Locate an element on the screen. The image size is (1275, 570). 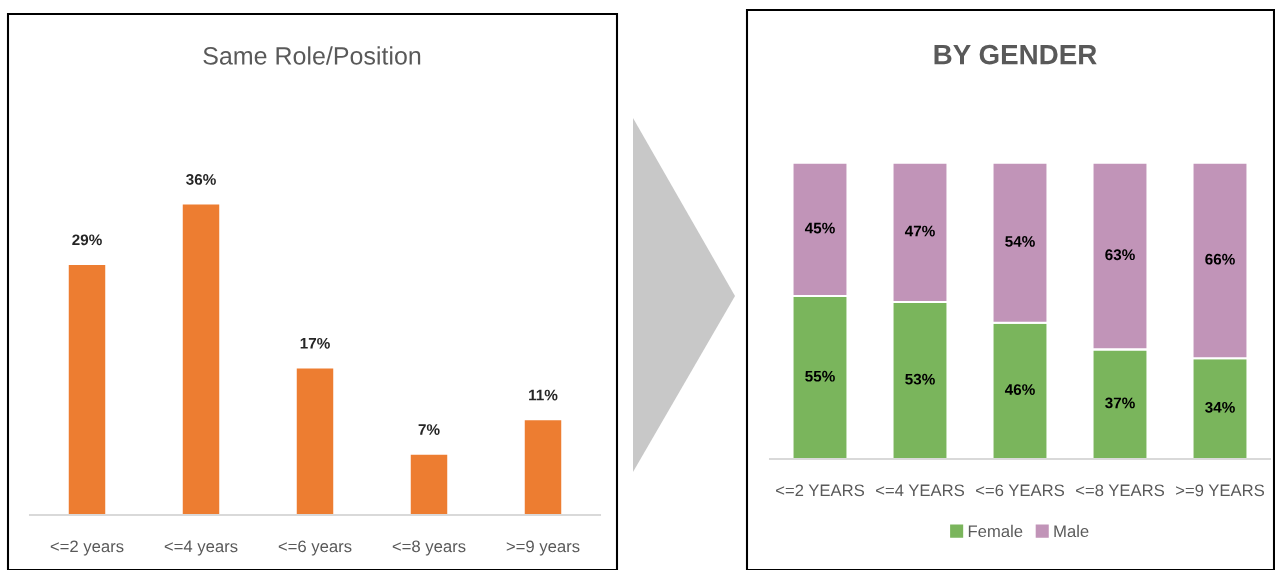
data-label: 54% is located at coordinates (1020, 241).